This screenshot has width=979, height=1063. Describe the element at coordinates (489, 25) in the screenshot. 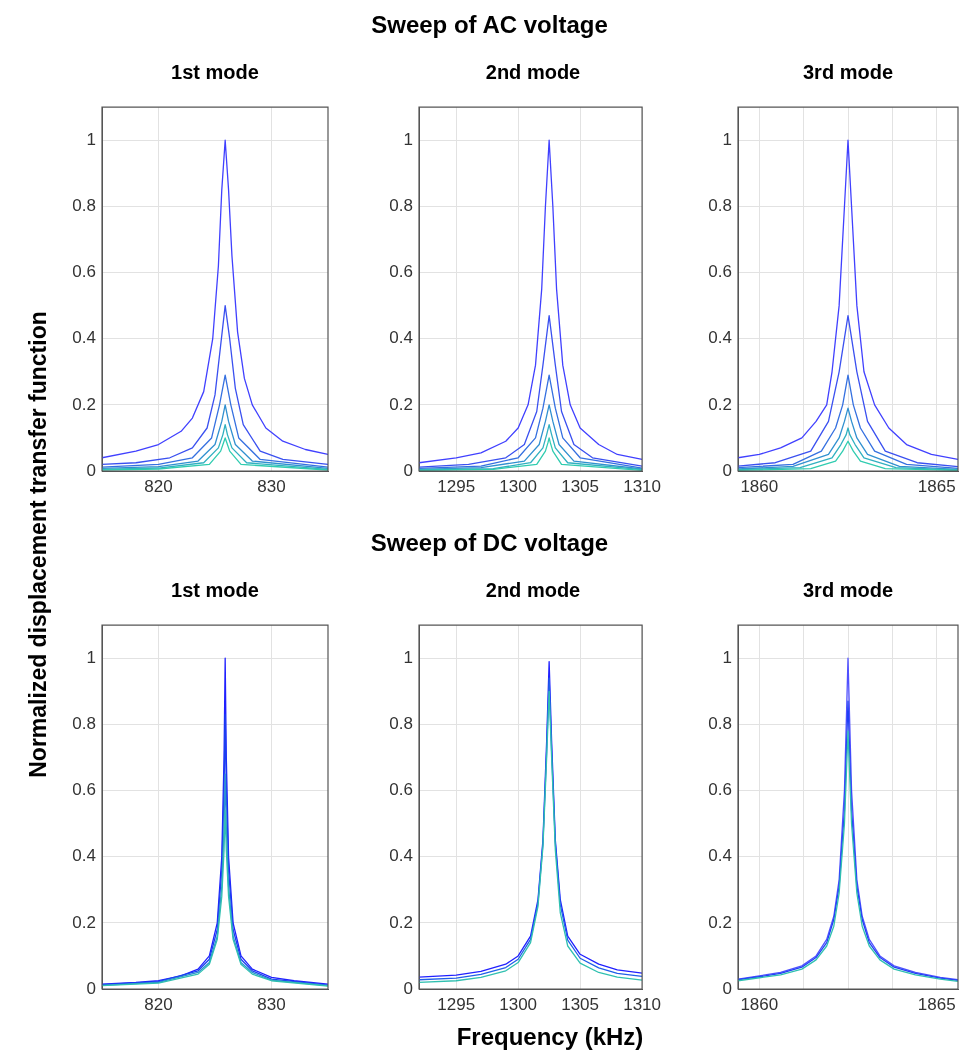

I see `text: Sweep of AC voltage` at that location.